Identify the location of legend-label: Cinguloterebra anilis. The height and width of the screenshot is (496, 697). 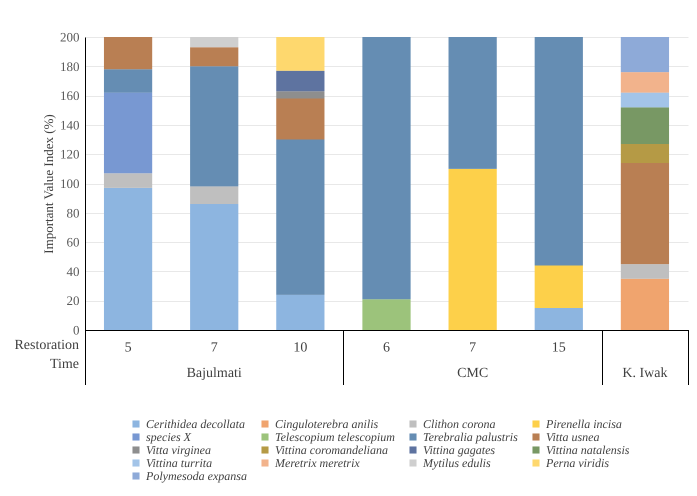
(327, 424).